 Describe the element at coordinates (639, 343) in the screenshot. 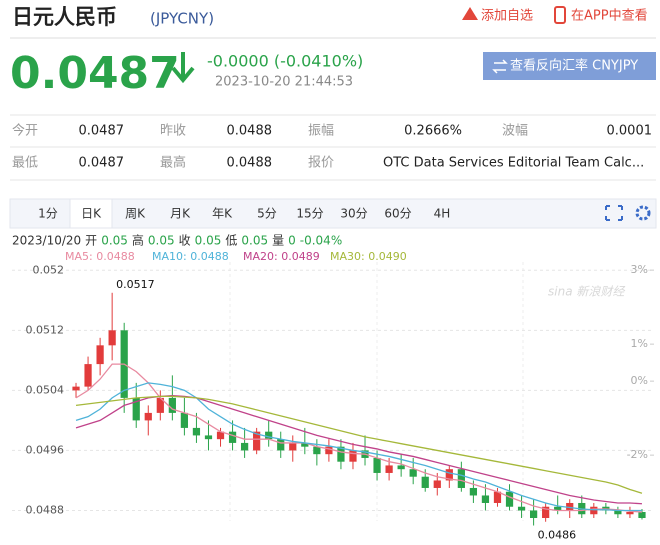

I see `y2-tick-label: 1%` at that location.